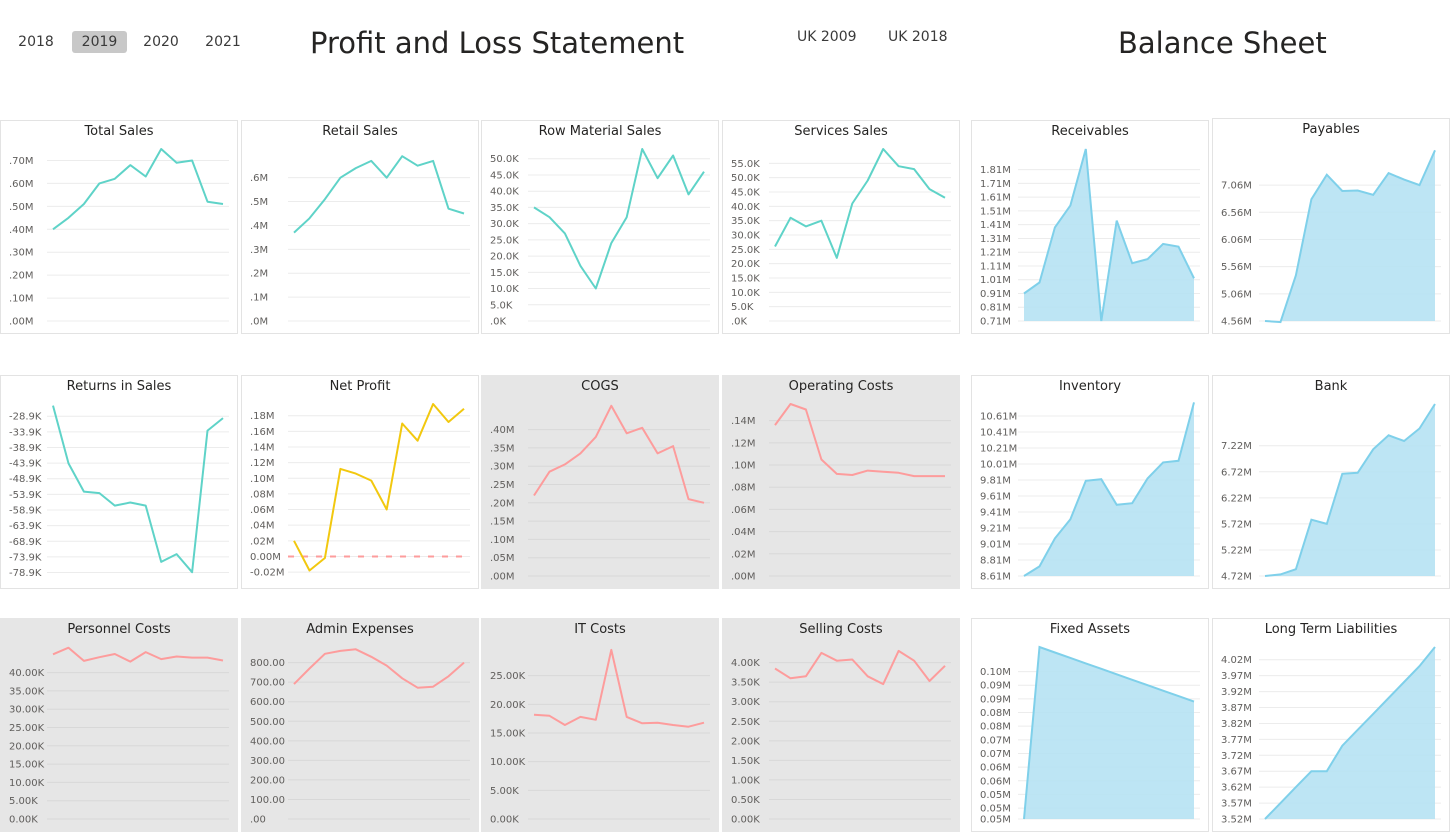 This screenshot has width=1450, height=834. Describe the element at coordinates (223, 42) in the screenshot. I see `year-button-2021: 2021` at that location.